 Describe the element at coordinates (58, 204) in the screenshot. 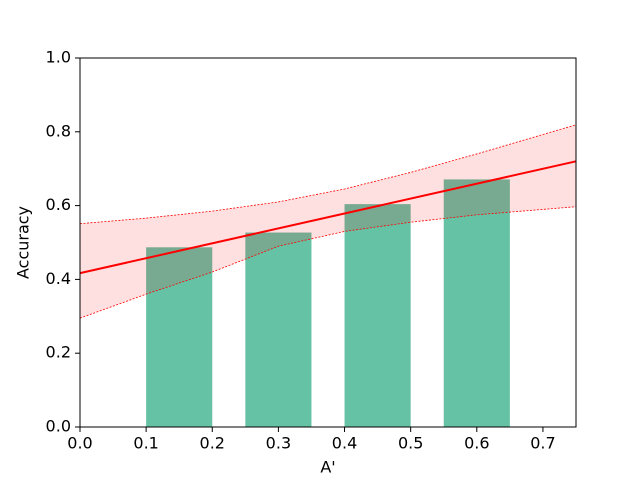

I see `y-tick-label: 0.6` at that location.